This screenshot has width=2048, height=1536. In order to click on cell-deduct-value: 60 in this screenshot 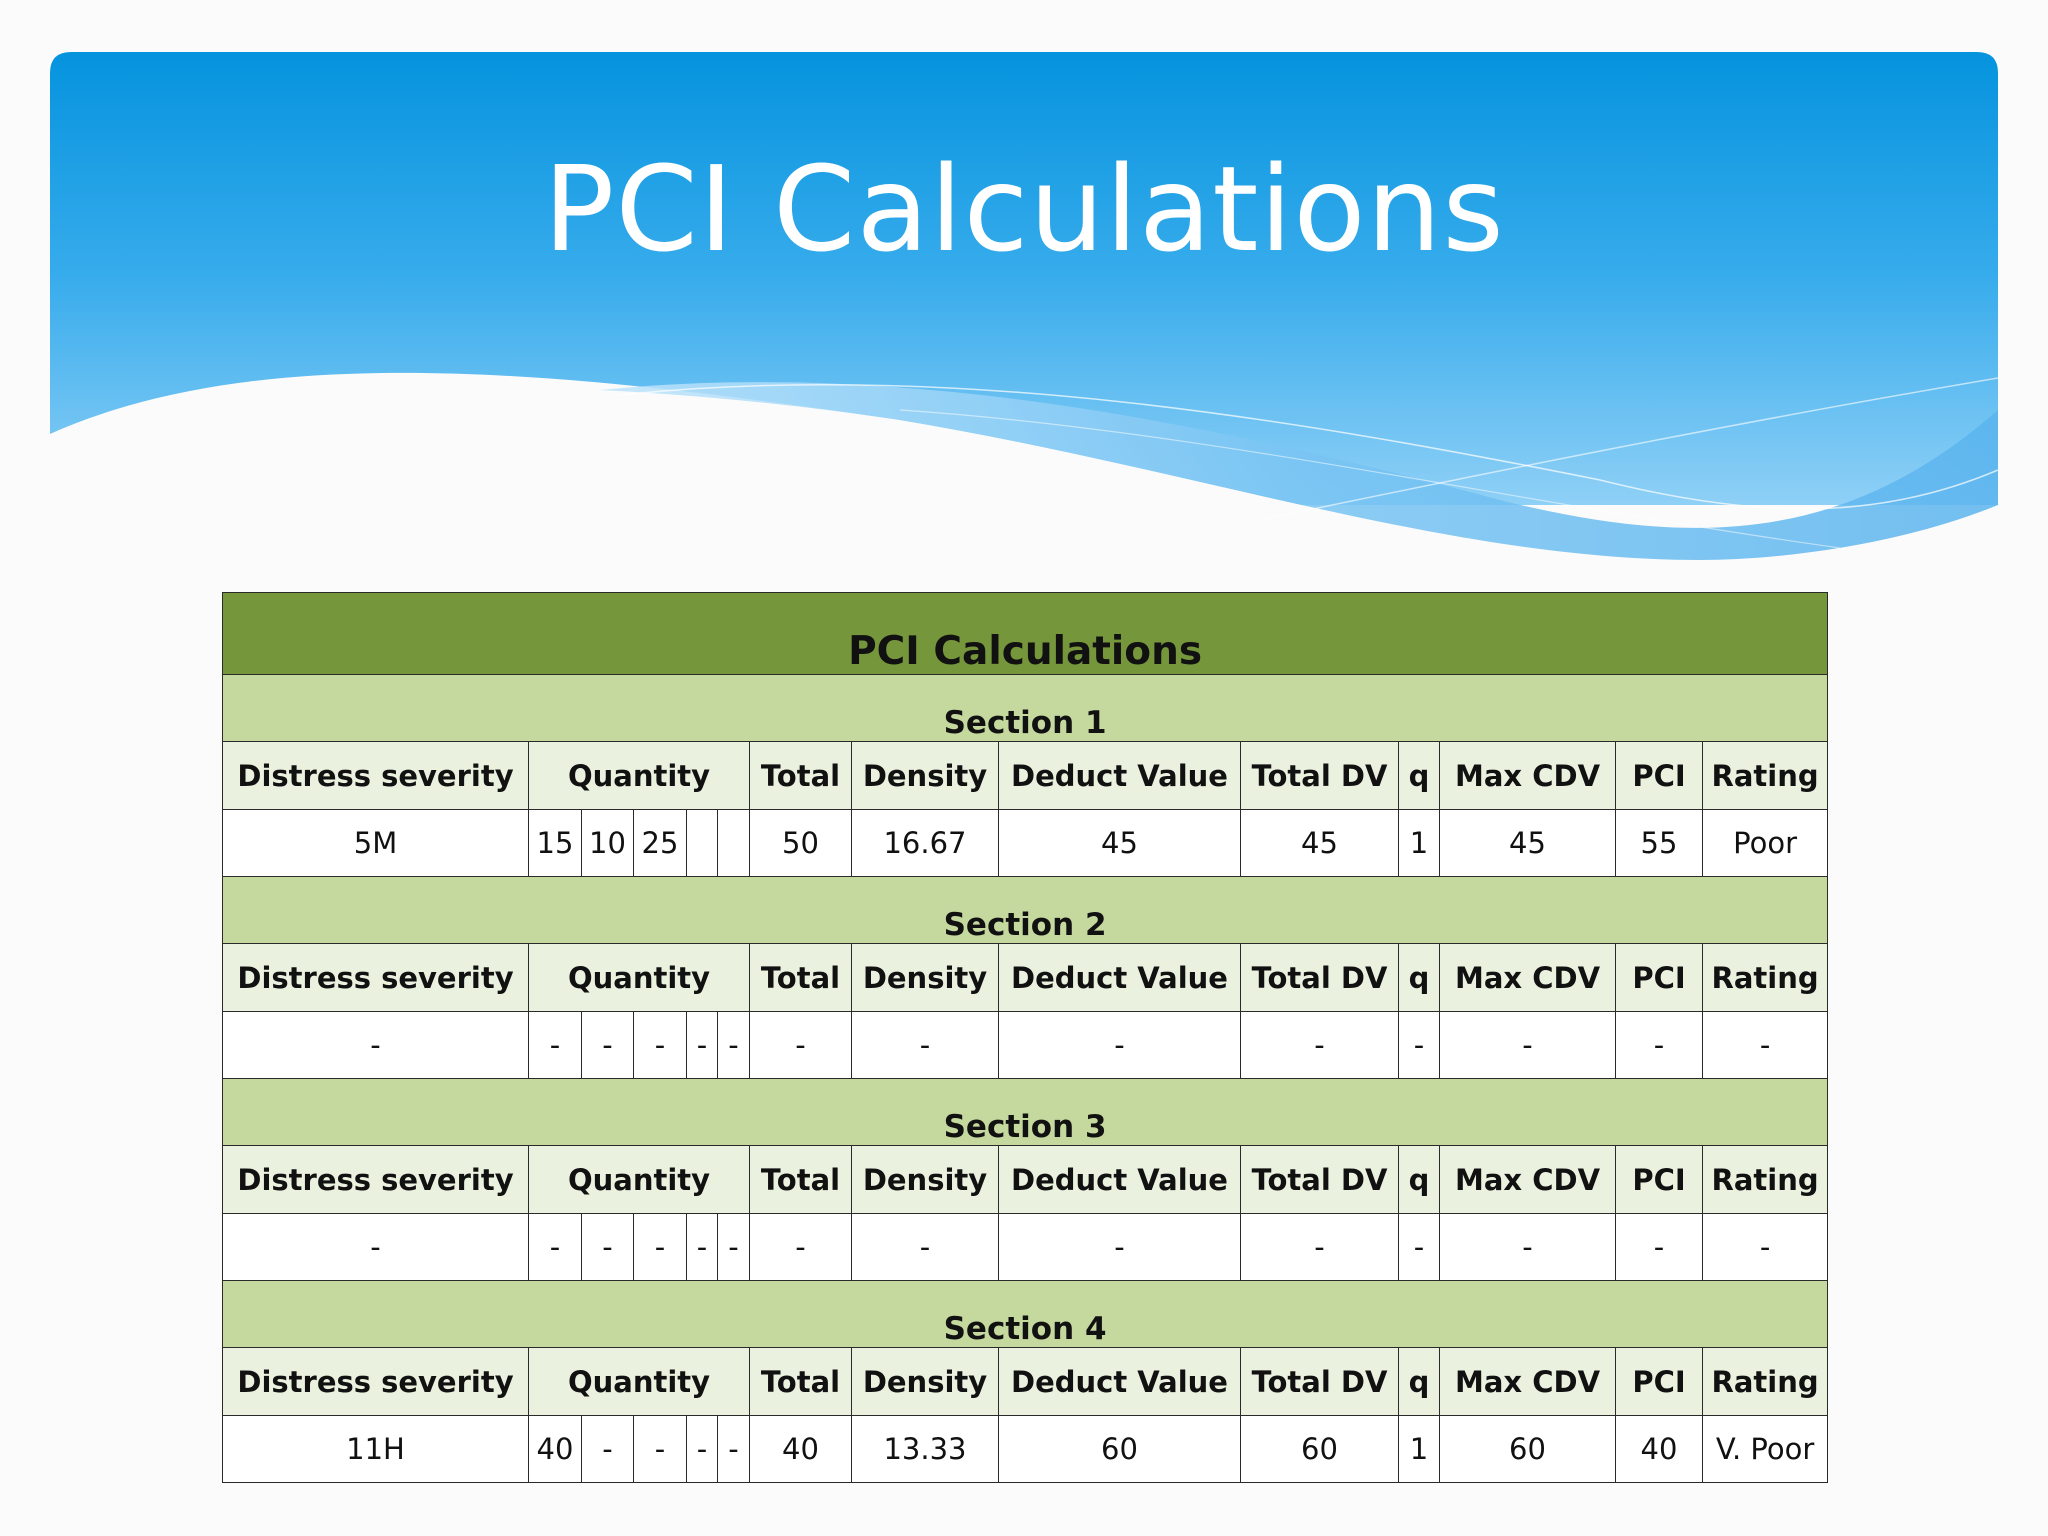, I will do `click(1119, 1449)`.